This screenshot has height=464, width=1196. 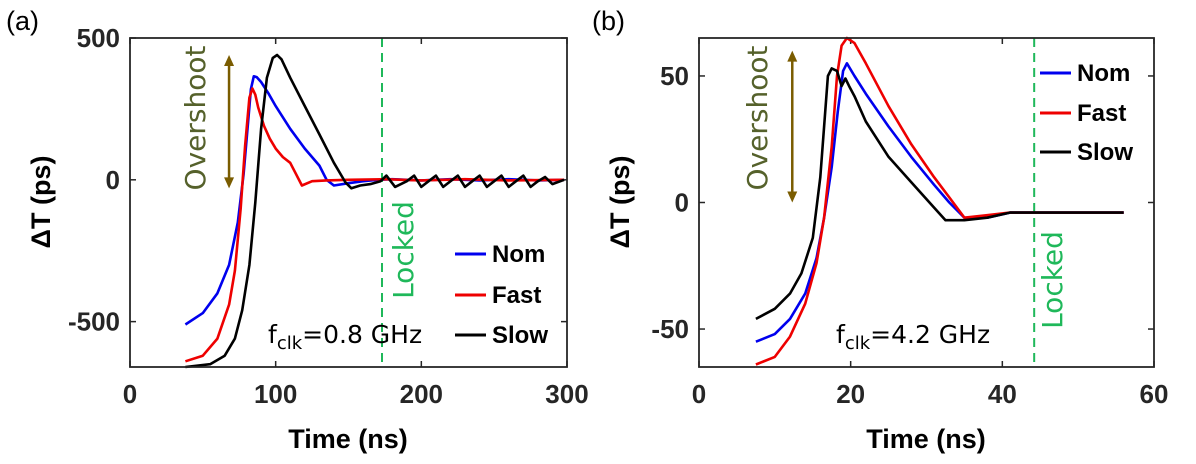 I want to click on x-tick-label: 200, so click(x=421, y=394).